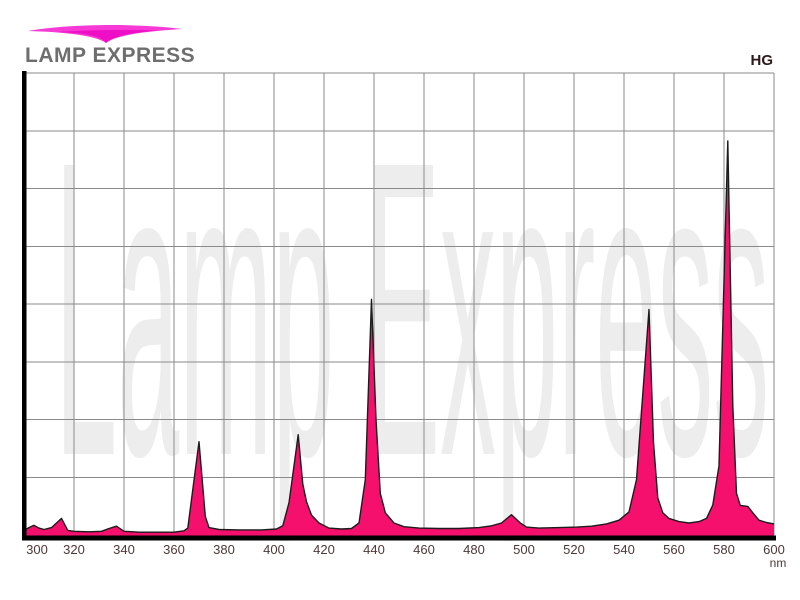 This screenshot has width=800, height=600. Describe the element at coordinates (374, 549) in the screenshot. I see `x-tick-label-440: 440` at that location.